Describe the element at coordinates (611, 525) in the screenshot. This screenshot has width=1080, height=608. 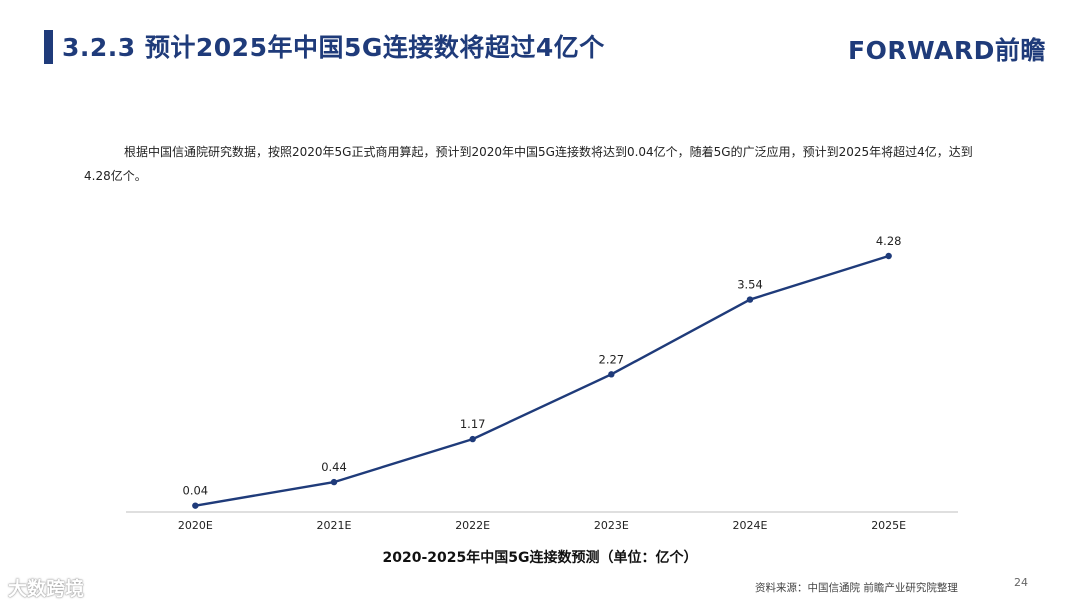
I see `x-tick-label: 2023E` at that location.